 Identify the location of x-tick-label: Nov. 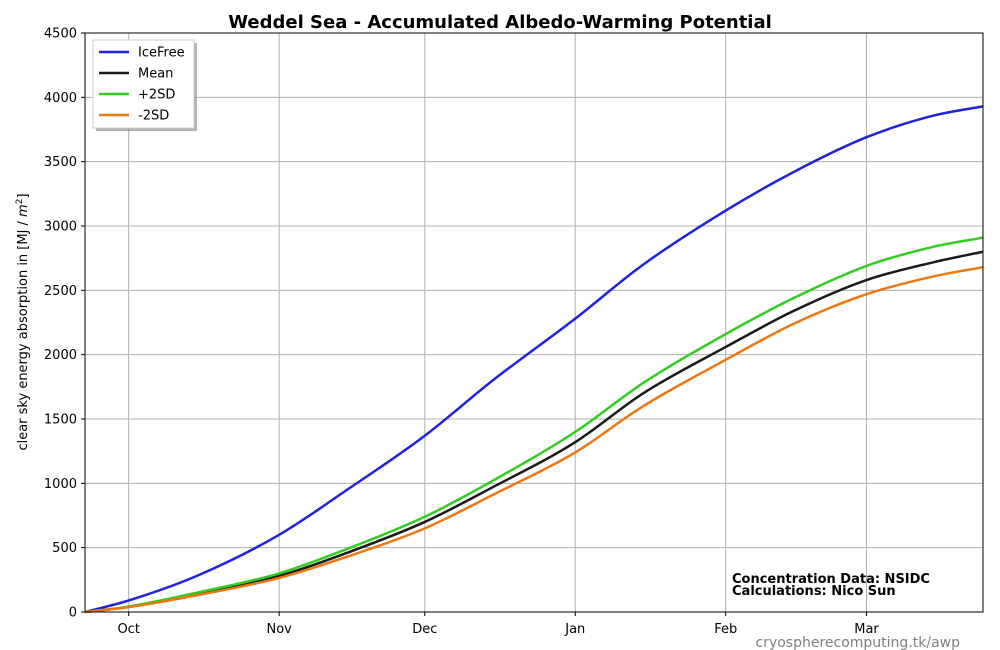
(279, 629).